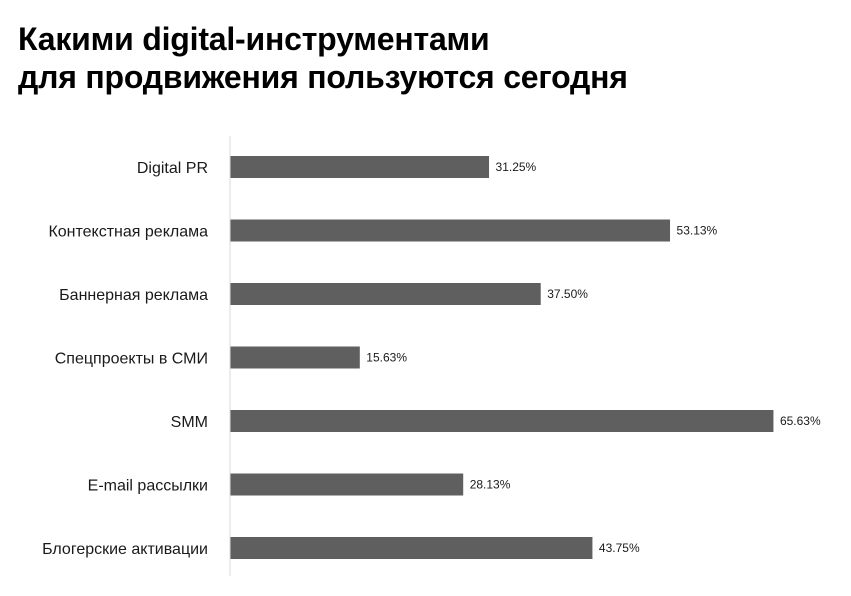 This screenshot has width=851, height=596. I want to click on data-label: 15.63%, so click(386, 358).